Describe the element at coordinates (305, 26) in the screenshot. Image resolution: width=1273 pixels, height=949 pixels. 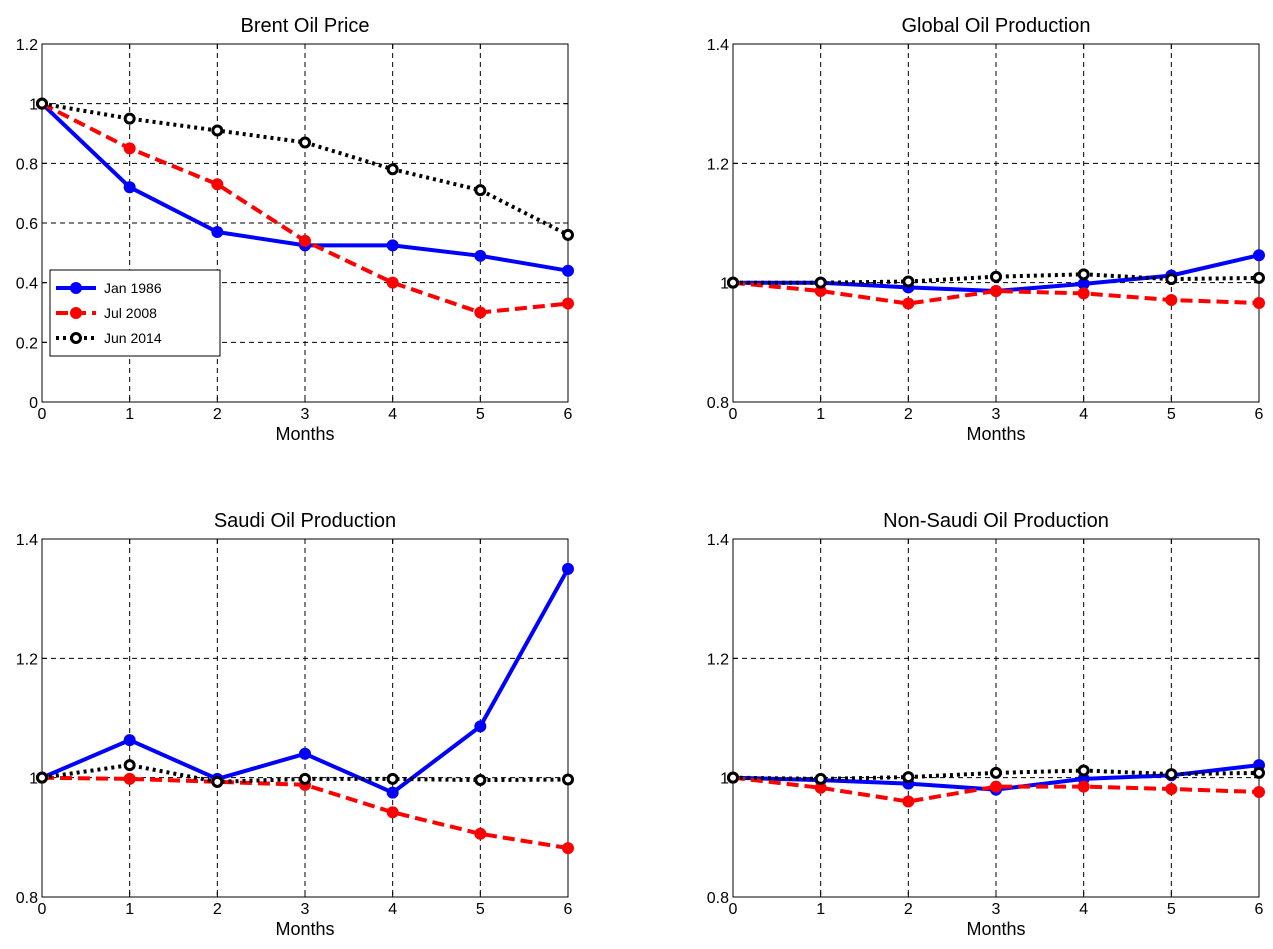
I see `chart-title: Brent Oil Price` at that location.